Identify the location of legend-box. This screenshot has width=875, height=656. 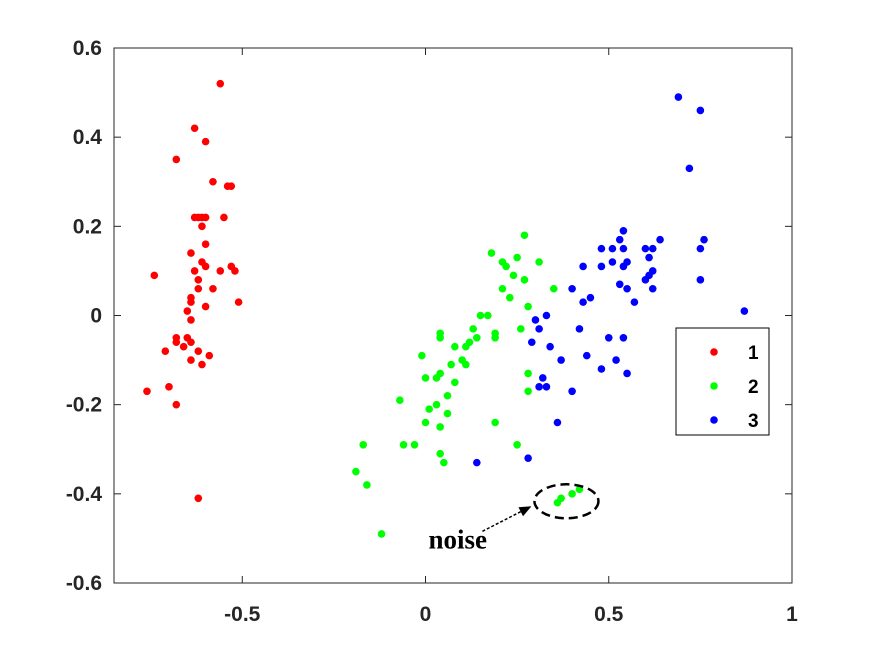
(722, 381).